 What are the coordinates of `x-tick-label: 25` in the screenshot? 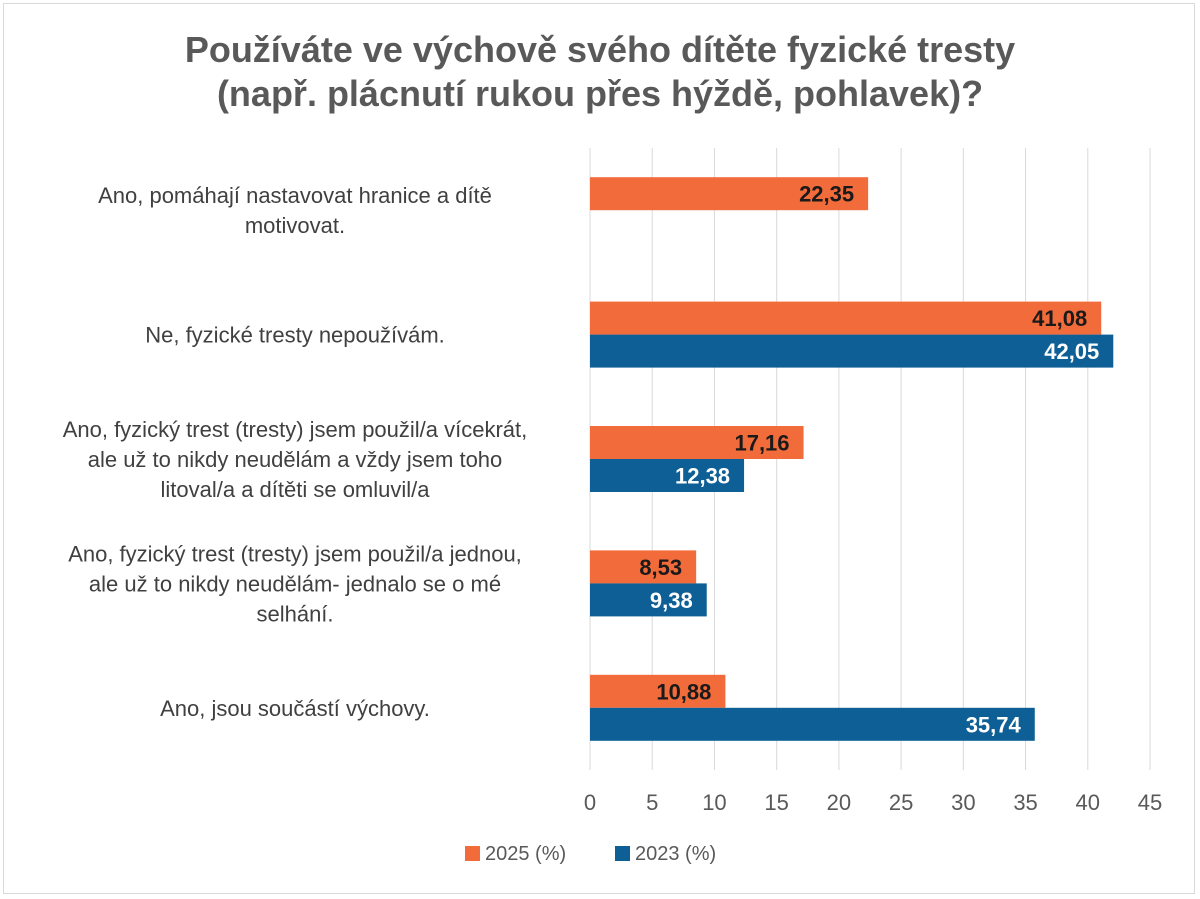 It's located at (901, 802).